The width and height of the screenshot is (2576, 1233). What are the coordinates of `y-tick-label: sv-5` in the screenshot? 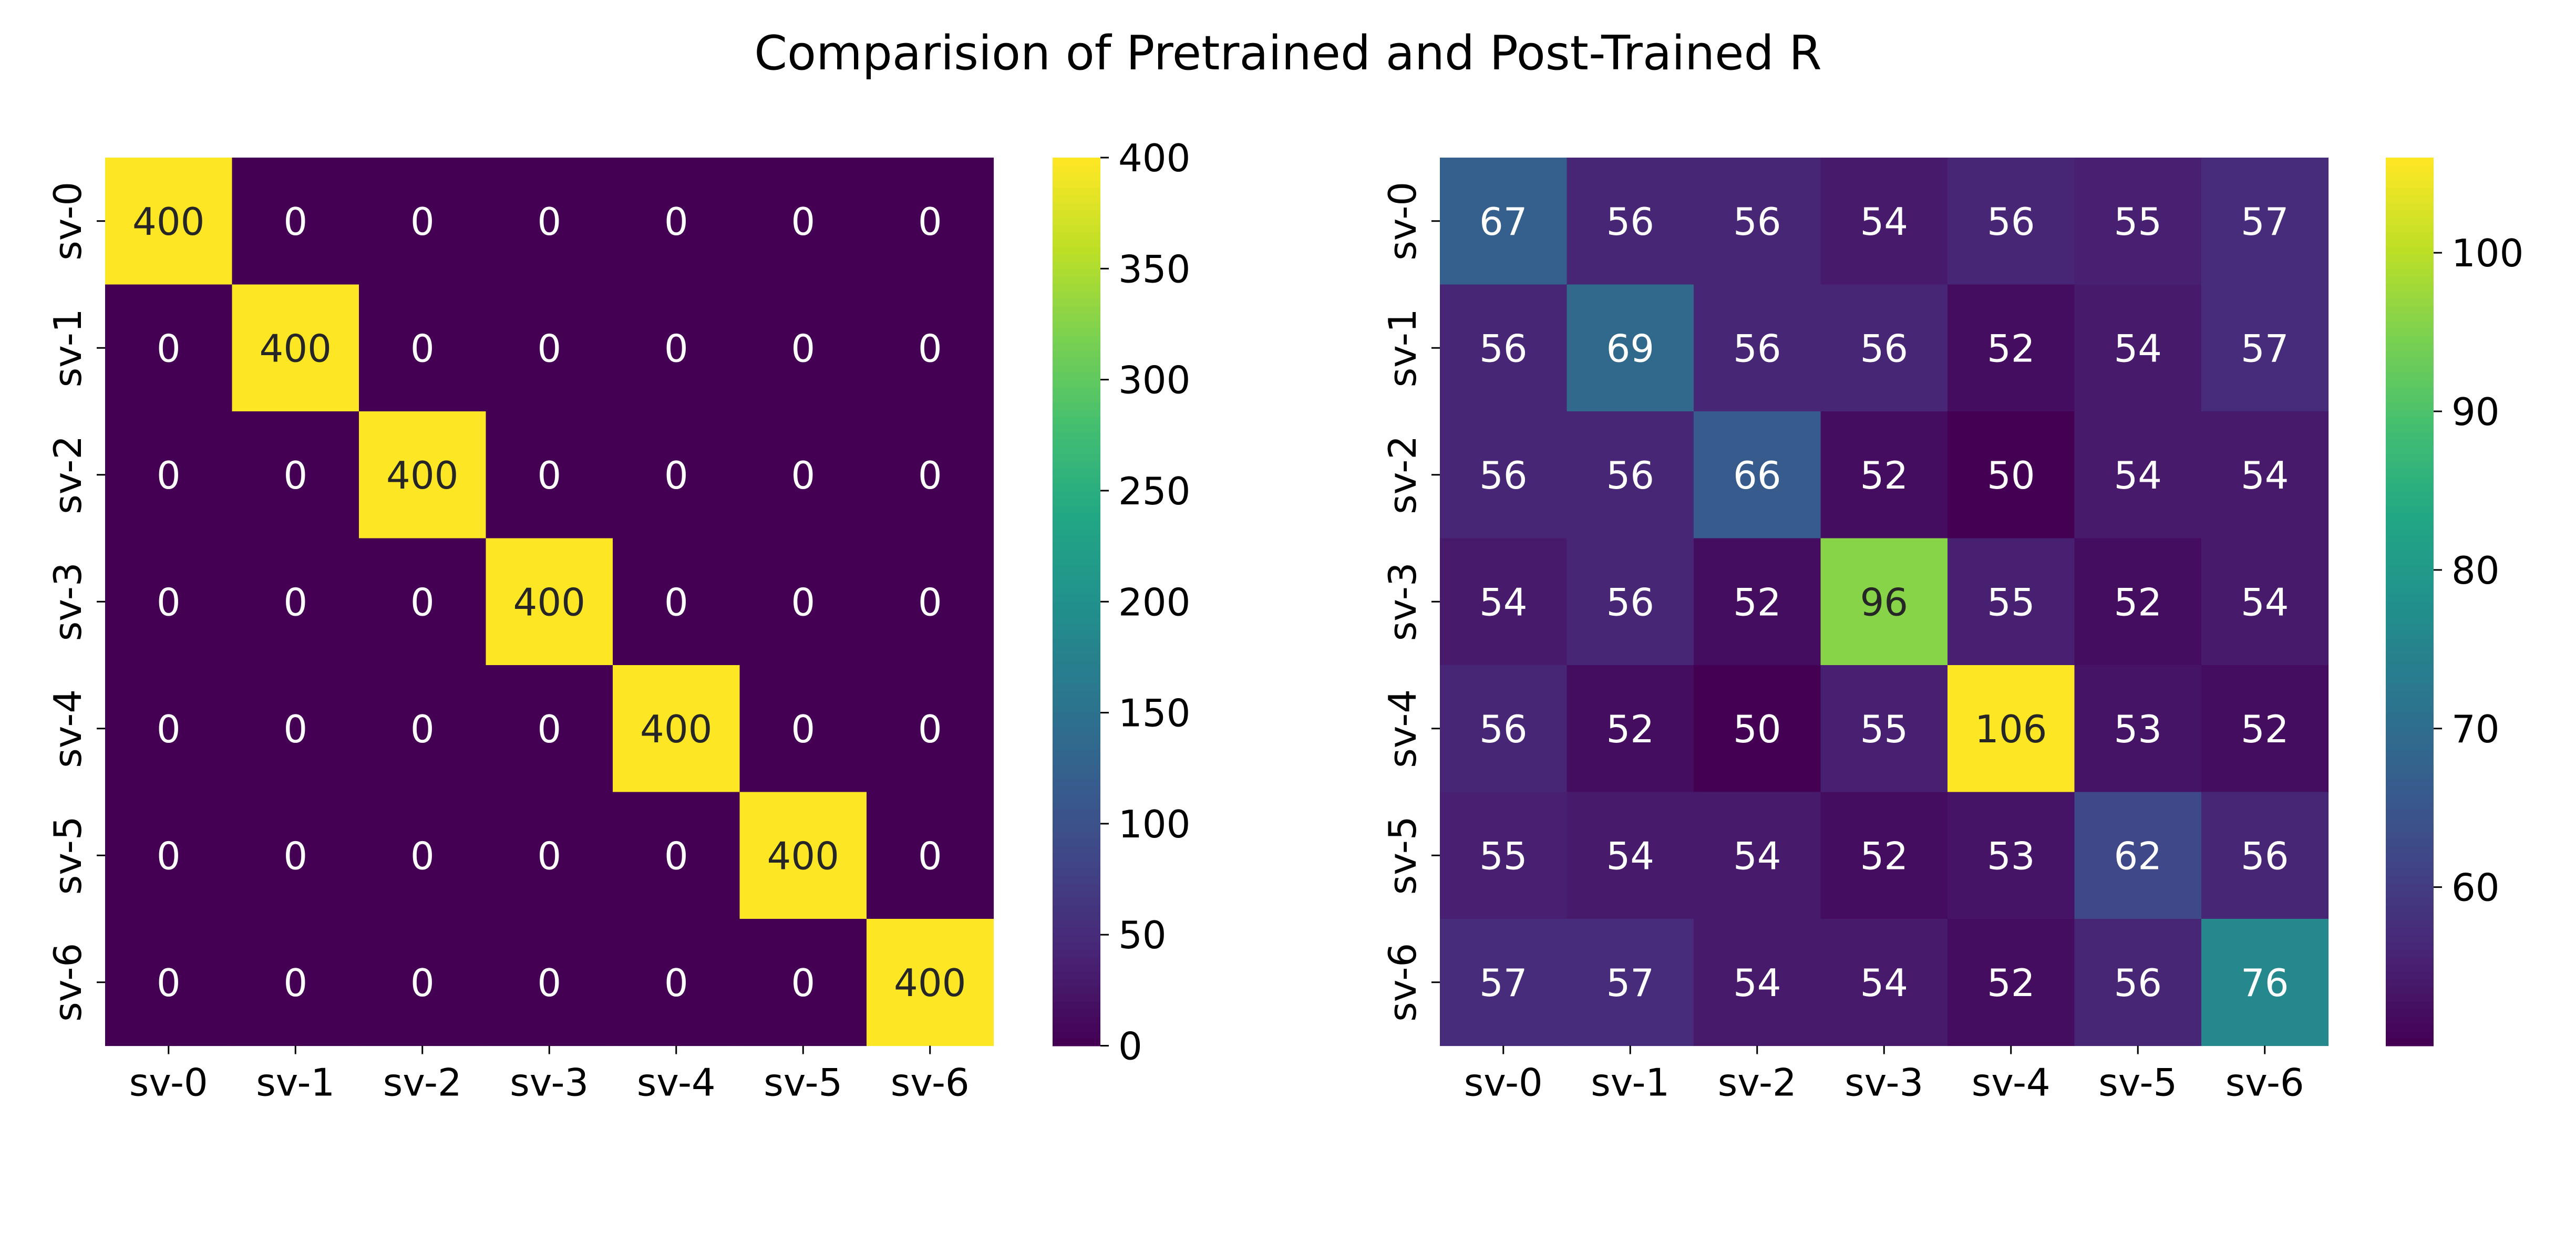 It's located at (68, 855).